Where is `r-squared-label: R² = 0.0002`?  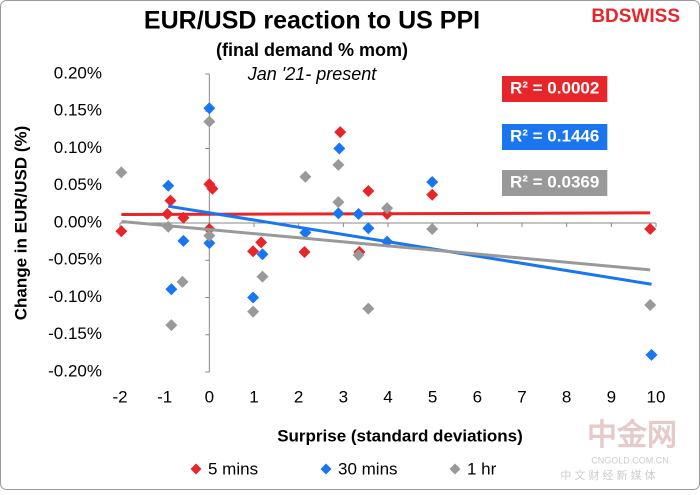
r-squared-label: R² = 0.0002 is located at coordinates (554, 87).